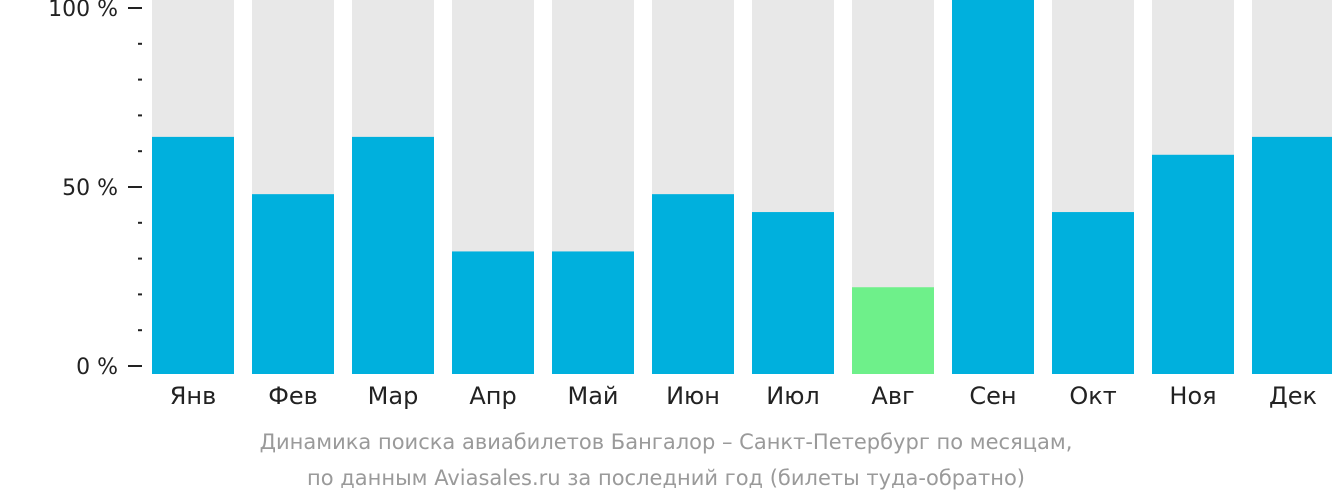 Image resolution: width=1332 pixels, height=502 pixels. What do you see at coordinates (1293, 396) in the screenshot?
I see `x-tick-label: Дек` at bounding box center [1293, 396].